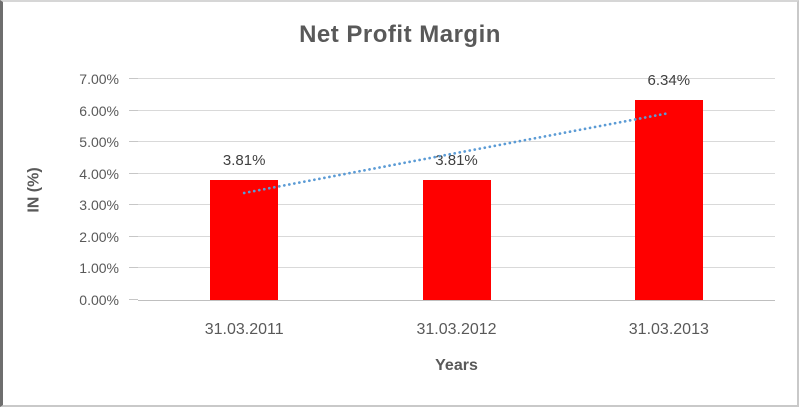 The width and height of the screenshot is (799, 407). What do you see at coordinates (99, 110) in the screenshot?
I see `y-axis-tick-label: 6.00%` at bounding box center [99, 110].